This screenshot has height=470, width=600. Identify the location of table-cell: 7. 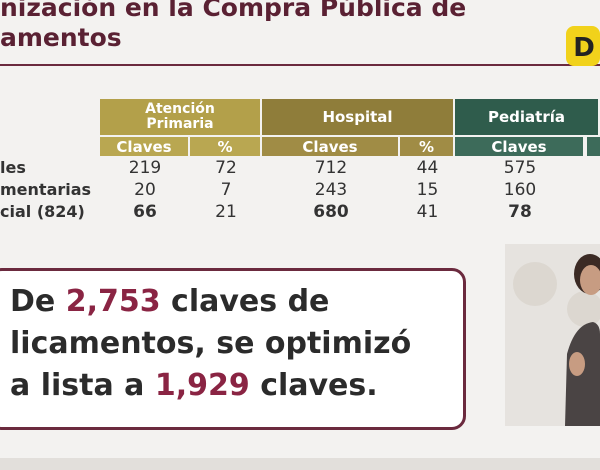
(226, 190).